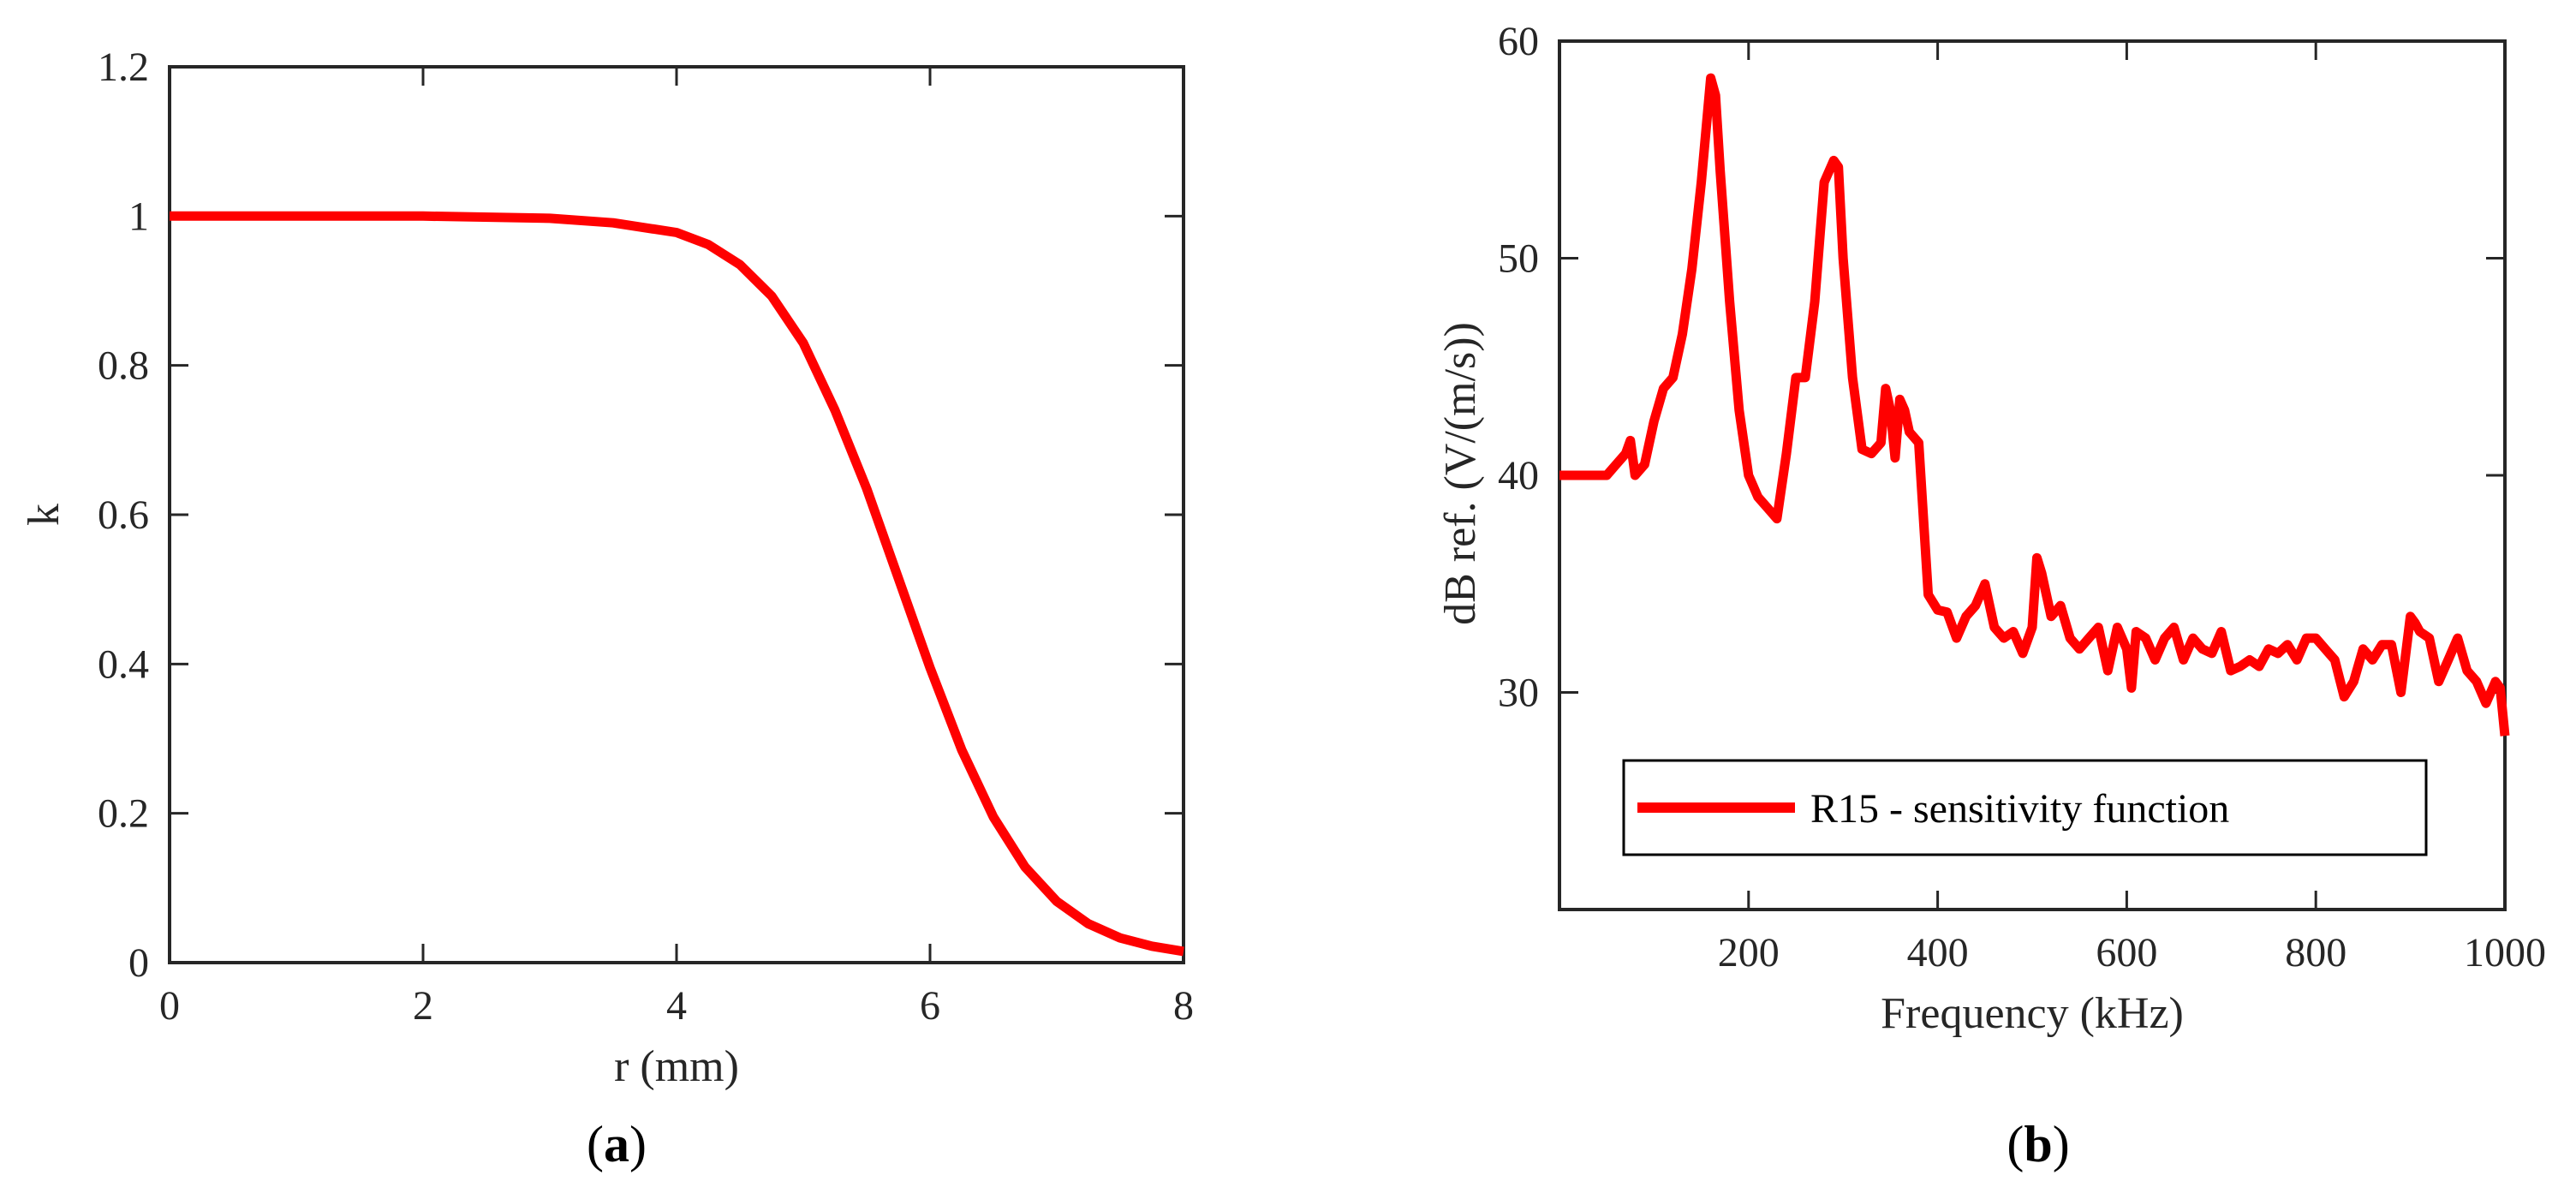 This screenshot has height=1193, width=2576. Describe the element at coordinates (1938, 952) in the screenshot. I see `chart-b-x-tick-label: 400` at that location.